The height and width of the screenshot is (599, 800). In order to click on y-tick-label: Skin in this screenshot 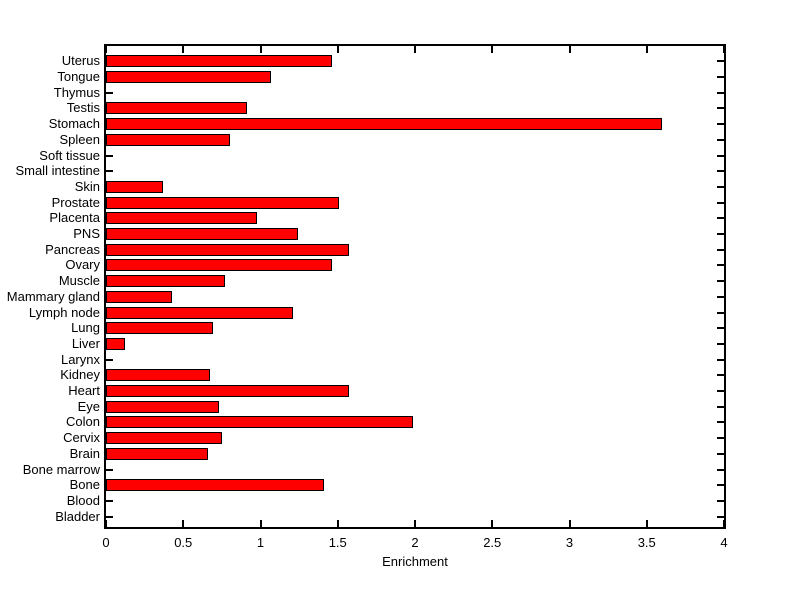, I will do `click(87, 186)`.